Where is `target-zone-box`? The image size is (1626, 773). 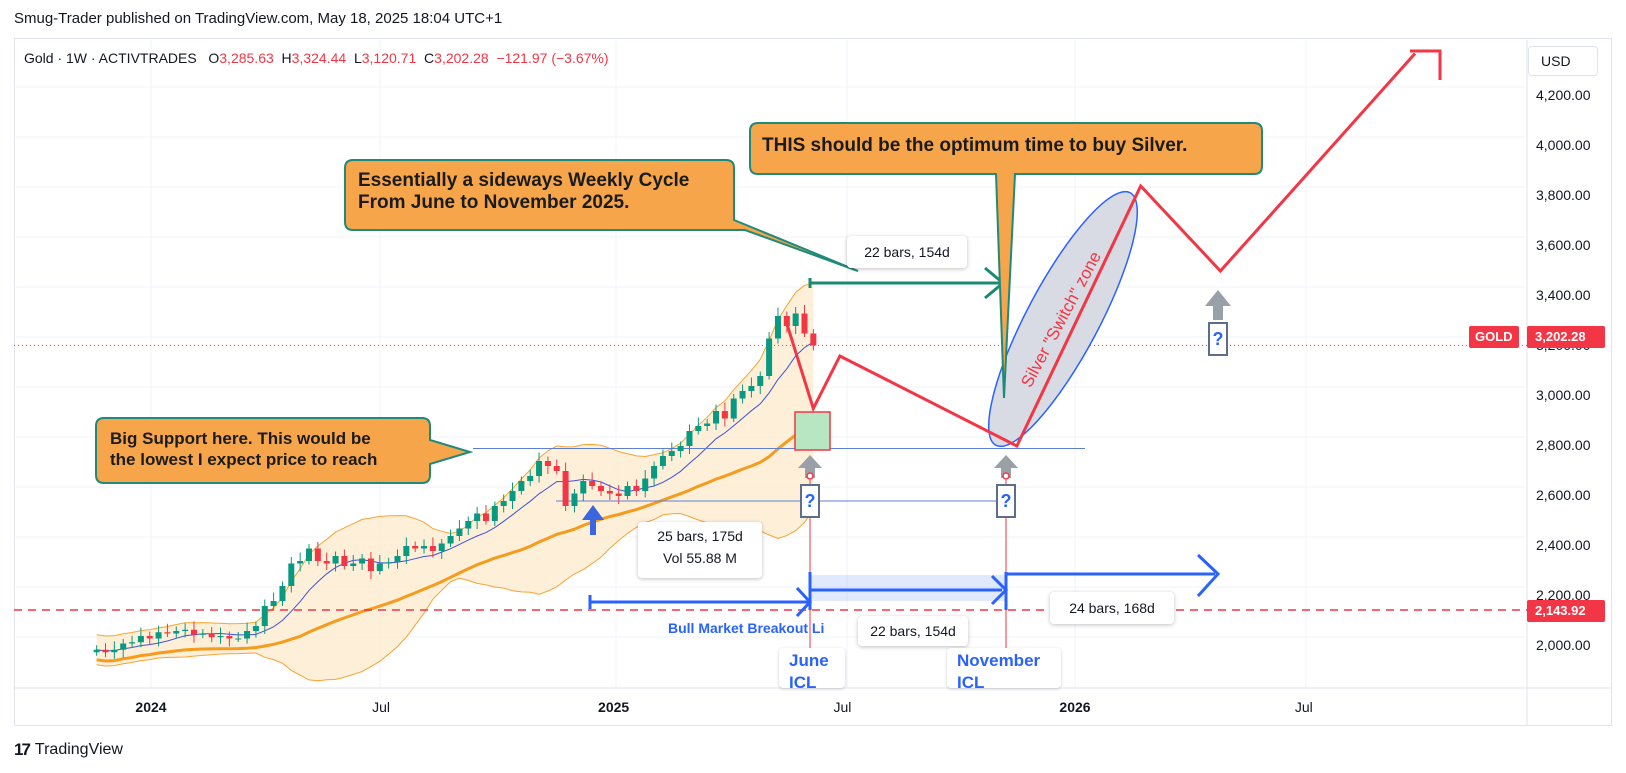
target-zone-box is located at coordinates (812, 431).